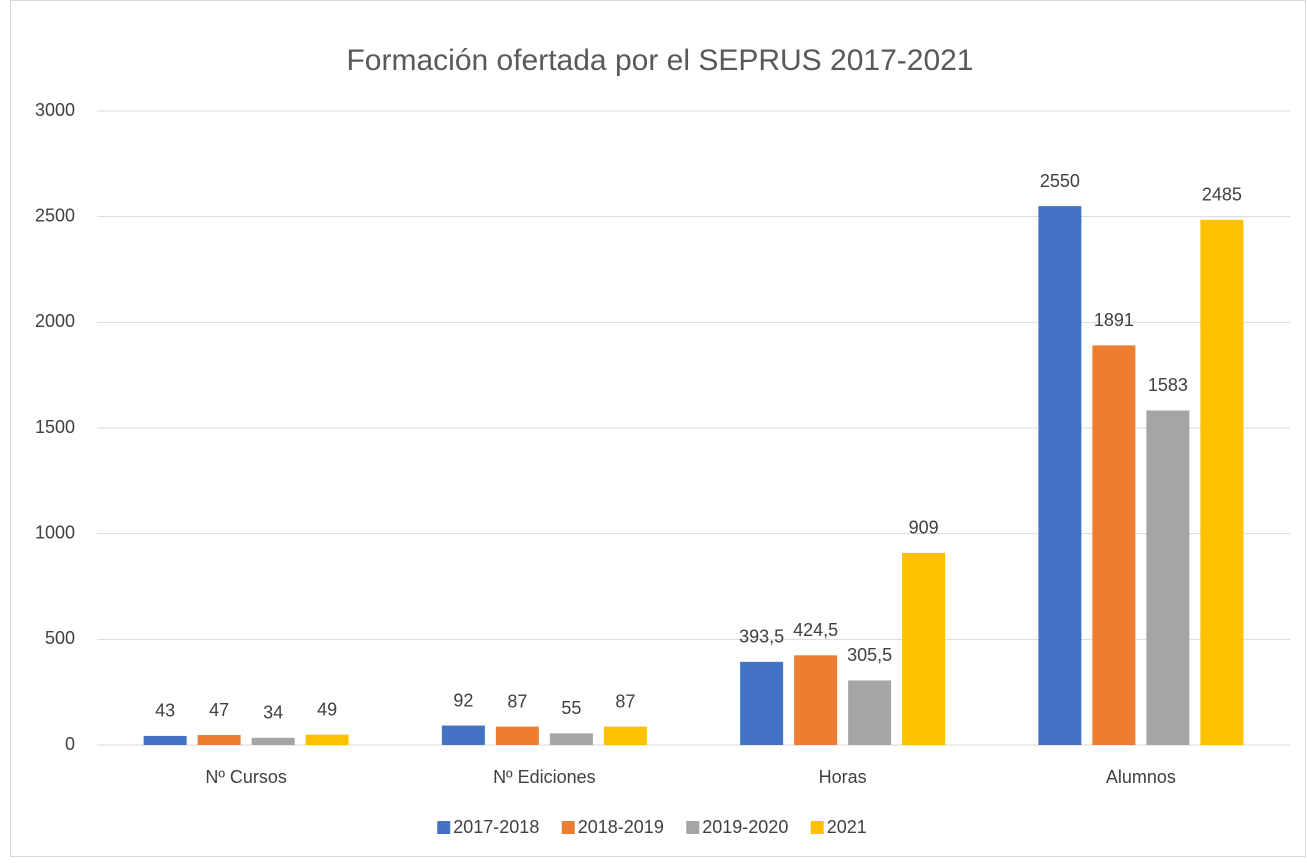 Image resolution: width=1307 pixels, height=863 pixels. Describe the element at coordinates (55, 427) in the screenshot. I see `y-tick-label: 1500` at that location.